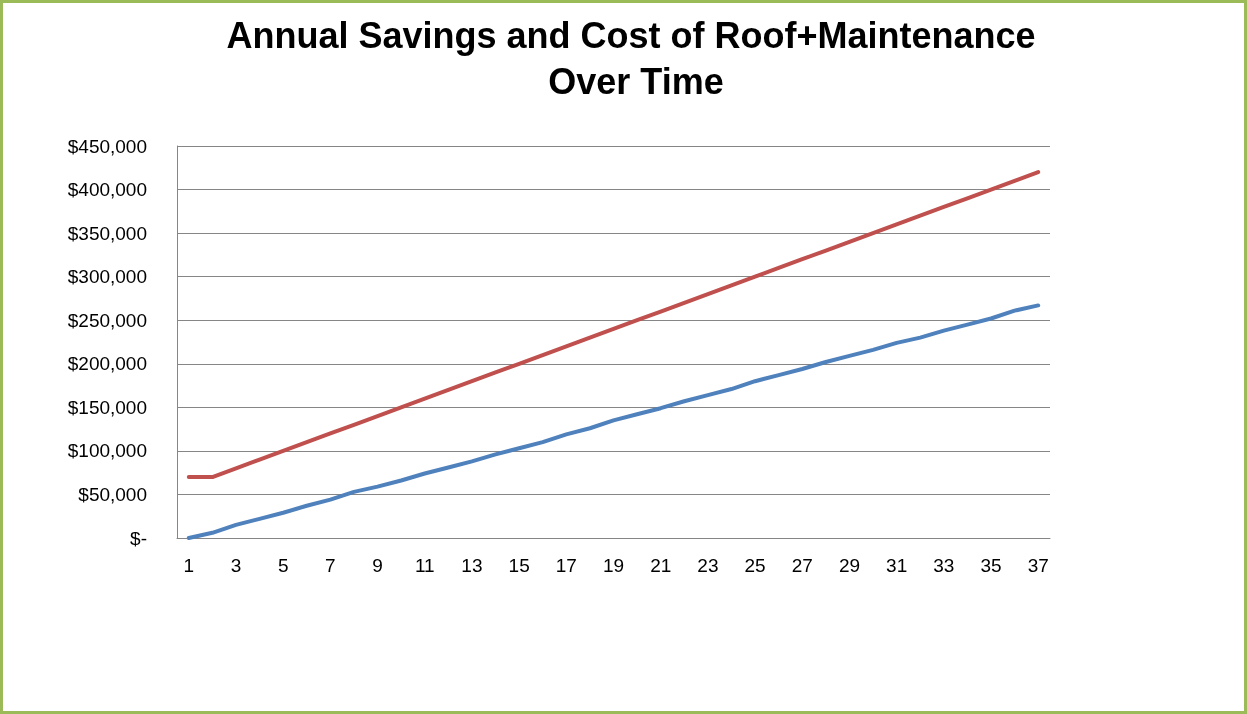  What do you see at coordinates (849, 565) in the screenshot?
I see `x-tick-label: 29` at bounding box center [849, 565].